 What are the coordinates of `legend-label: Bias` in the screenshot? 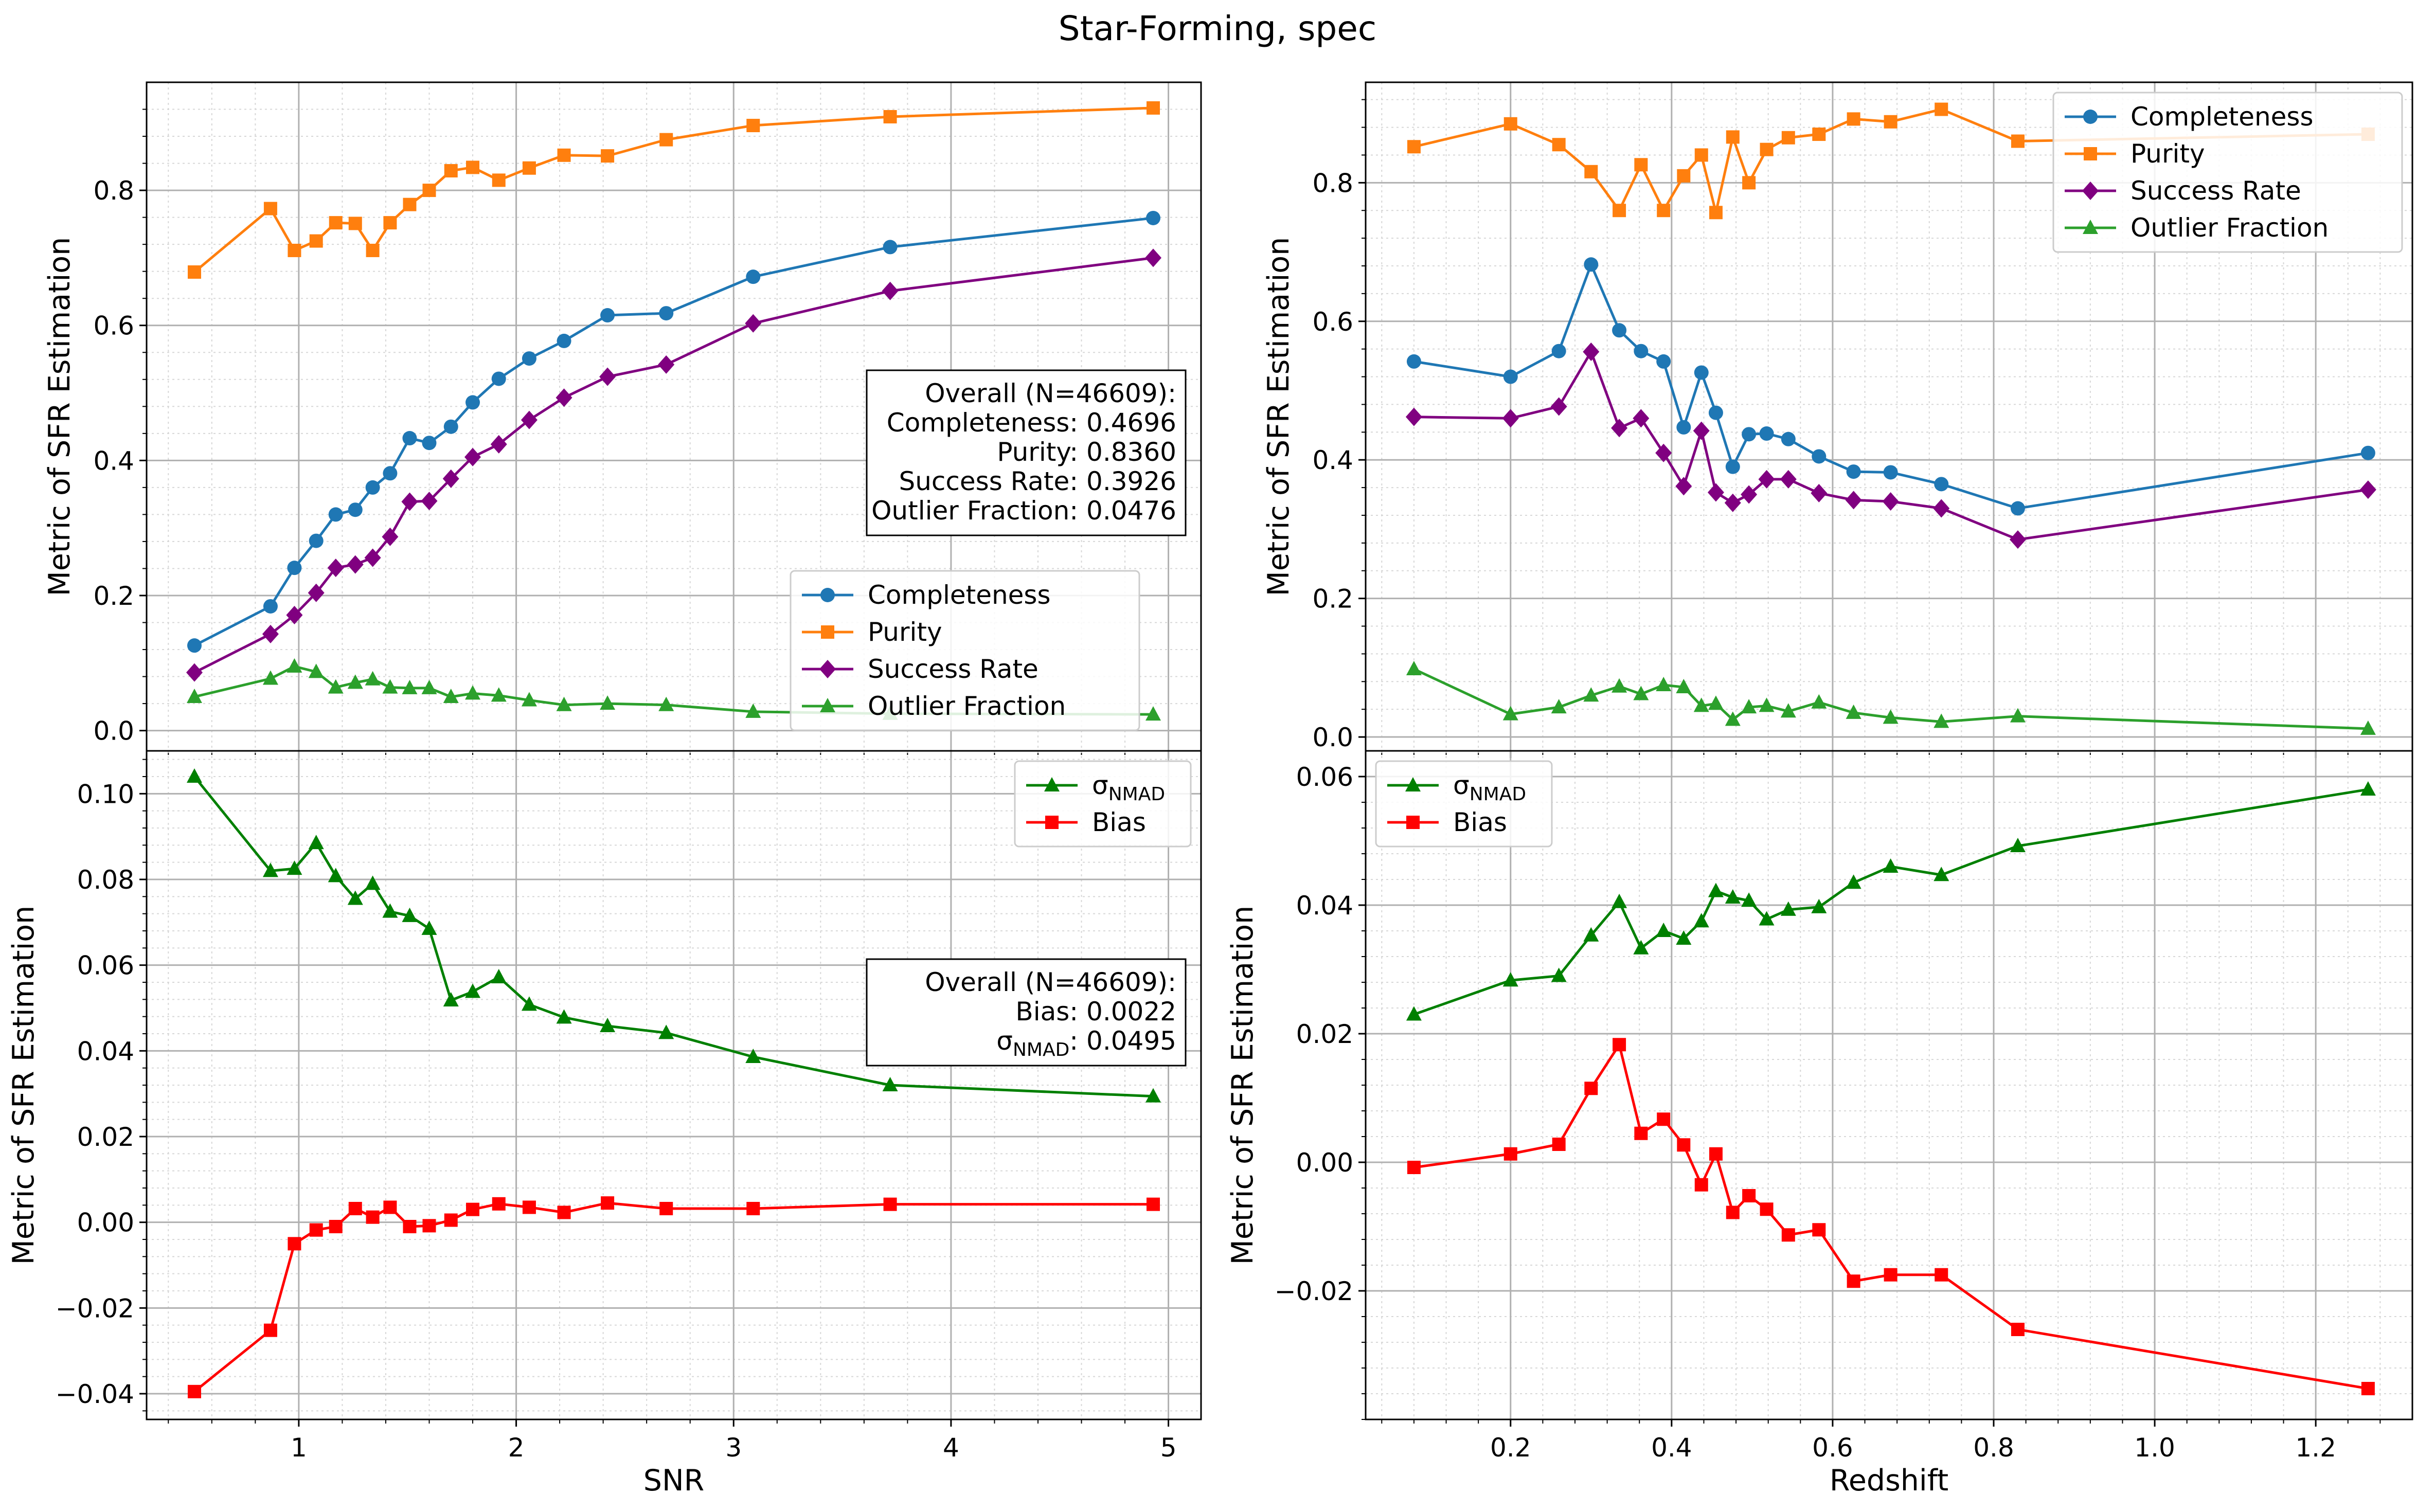 It's located at (1480, 822).